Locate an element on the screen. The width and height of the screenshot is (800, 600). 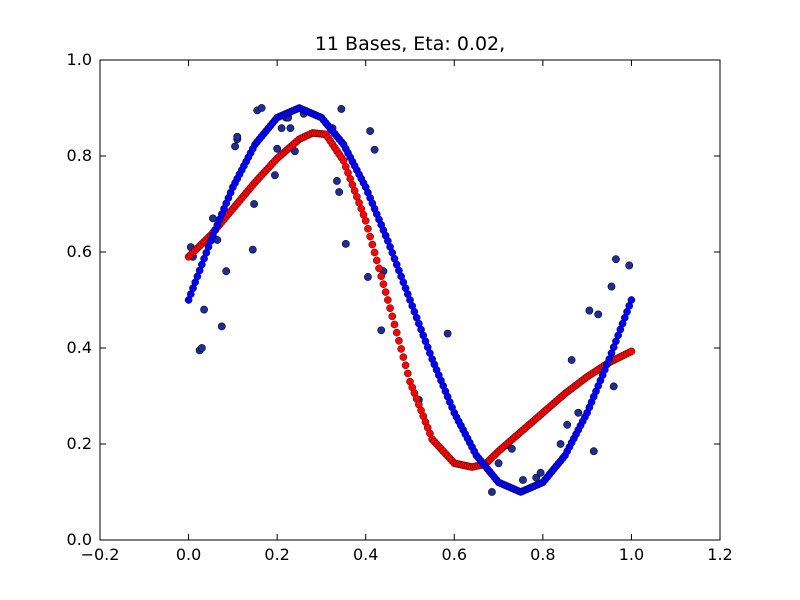
x-tick-label: 0.4 is located at coordinates (365, 554).